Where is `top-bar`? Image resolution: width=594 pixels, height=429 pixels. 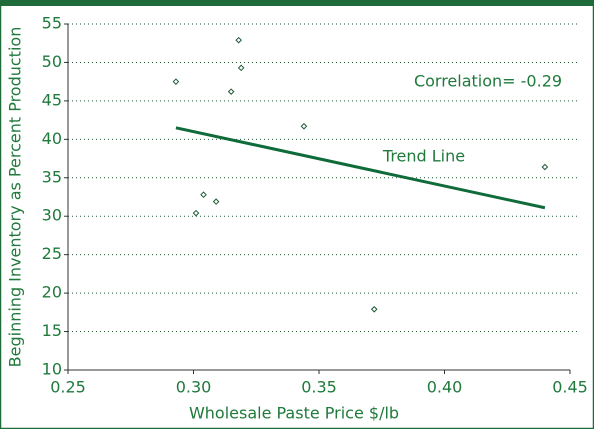 top-bar is located at coordinates (297, 3).